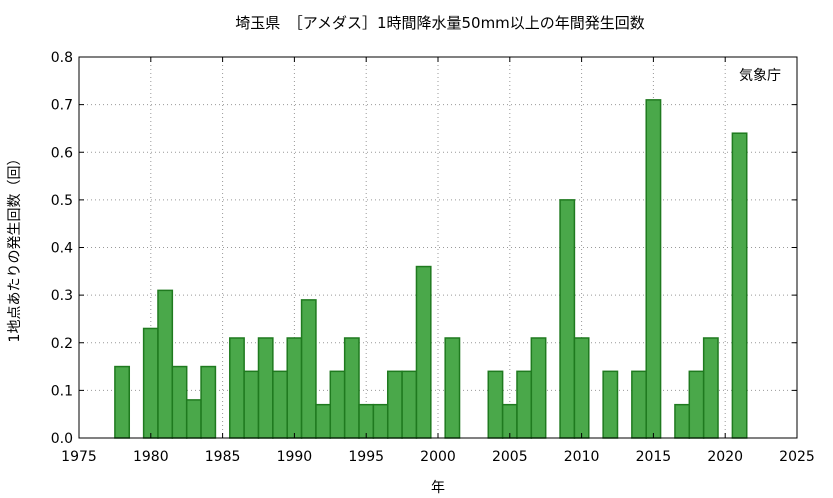 The image size is (833, 498). I want to click on bar-1981, so click(165, 364).